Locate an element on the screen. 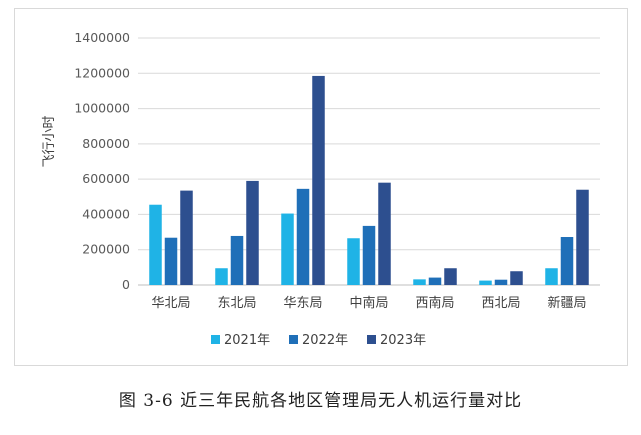  category-label: 中南局 is located at coordinates (368, 303).